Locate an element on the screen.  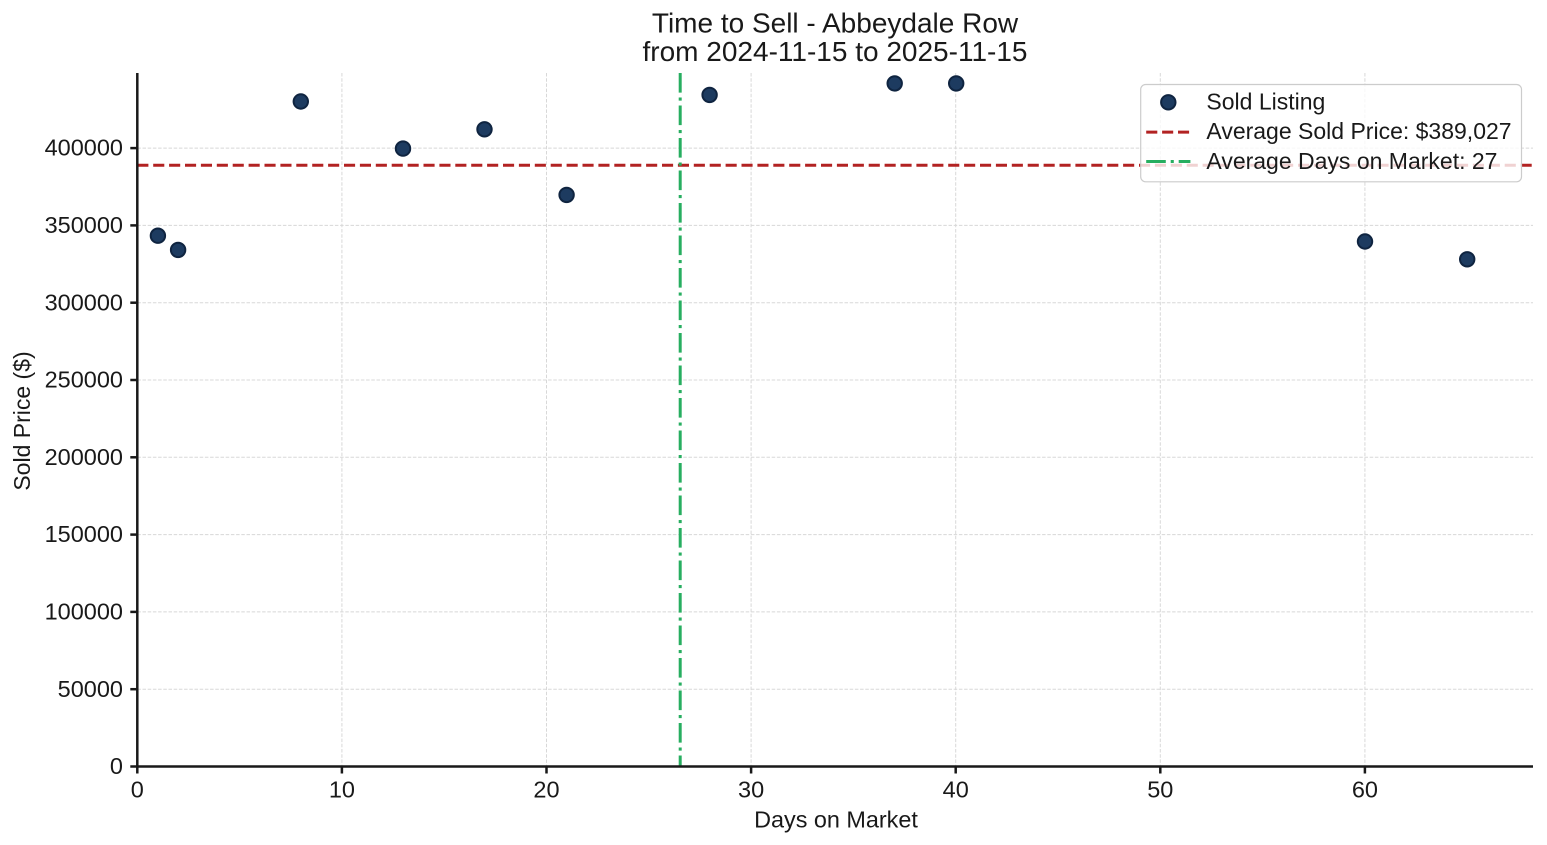
svg-text: 250000 is located at coordinates (84, 380).